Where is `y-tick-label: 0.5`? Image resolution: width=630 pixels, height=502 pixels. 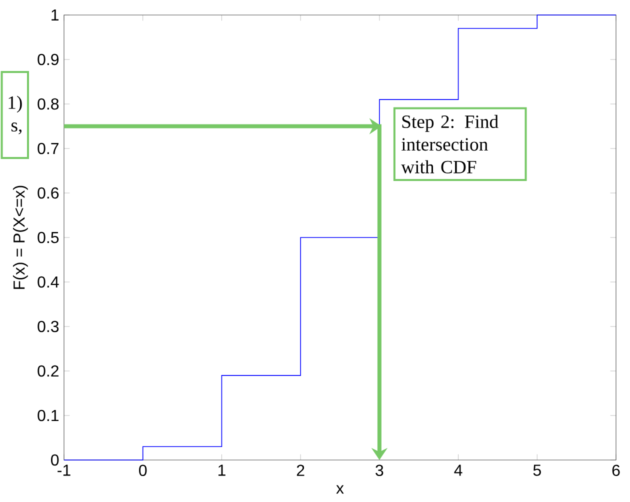
y-tick-label: 0.5 is located at coordinates (48, 238).